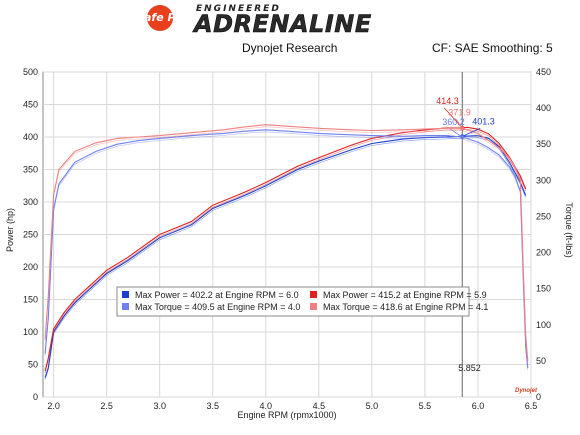  Describe the element at coordinates (543, 180) in the screenshot. I see `y-right-tick-label: 300` at that location.